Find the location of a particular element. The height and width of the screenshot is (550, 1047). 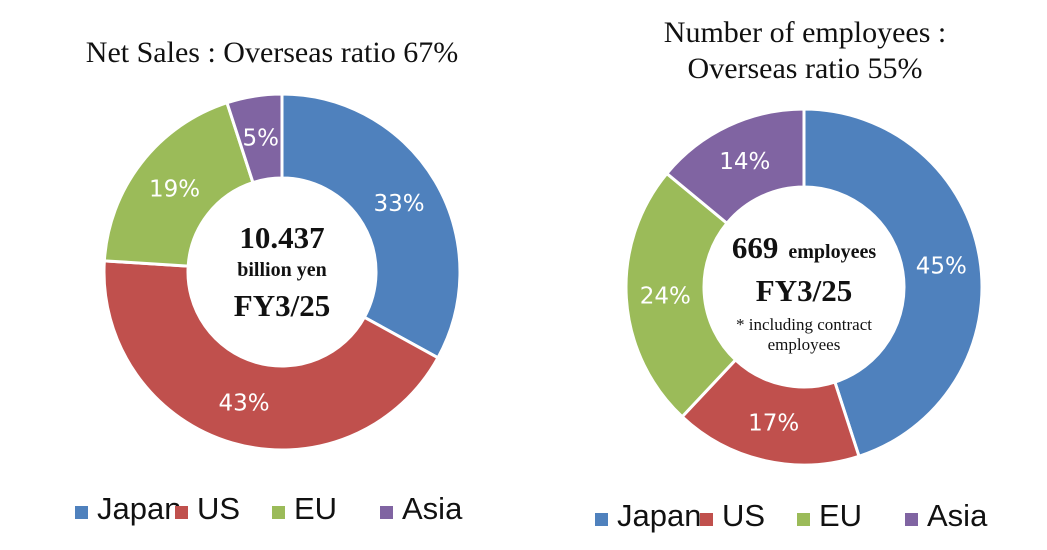

employees-center-count: 669 employees is located at coordinates (804, 247).